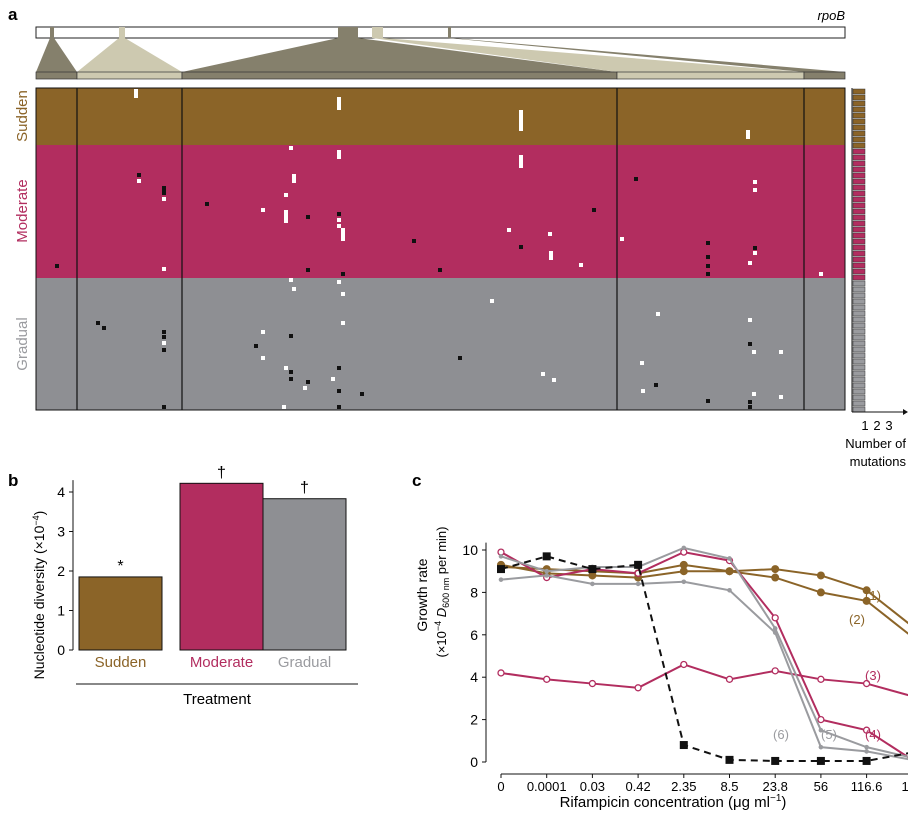  I want to click on bar-annotation: †, so click(221, 472).